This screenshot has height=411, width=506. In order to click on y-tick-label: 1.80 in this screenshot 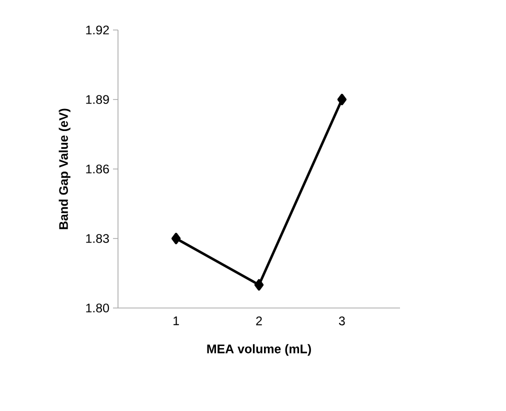, I will do `click(97, 308)`.